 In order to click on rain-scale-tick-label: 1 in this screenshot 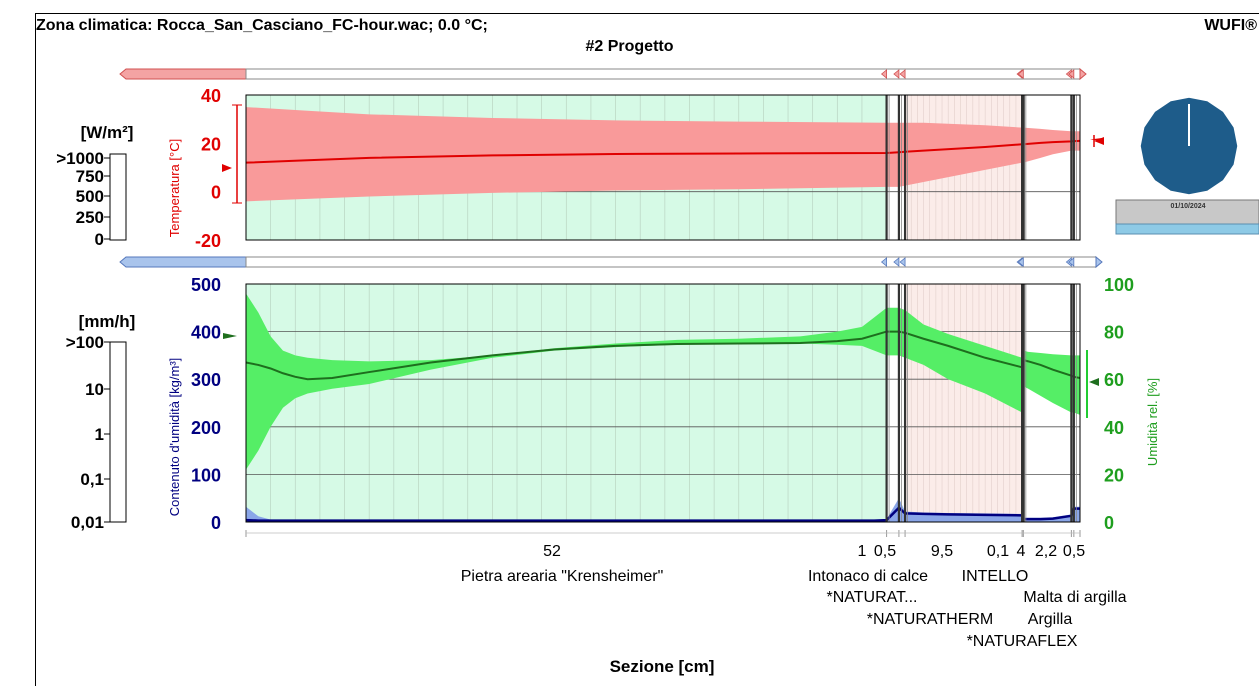, I will do `click(99, 434)`.